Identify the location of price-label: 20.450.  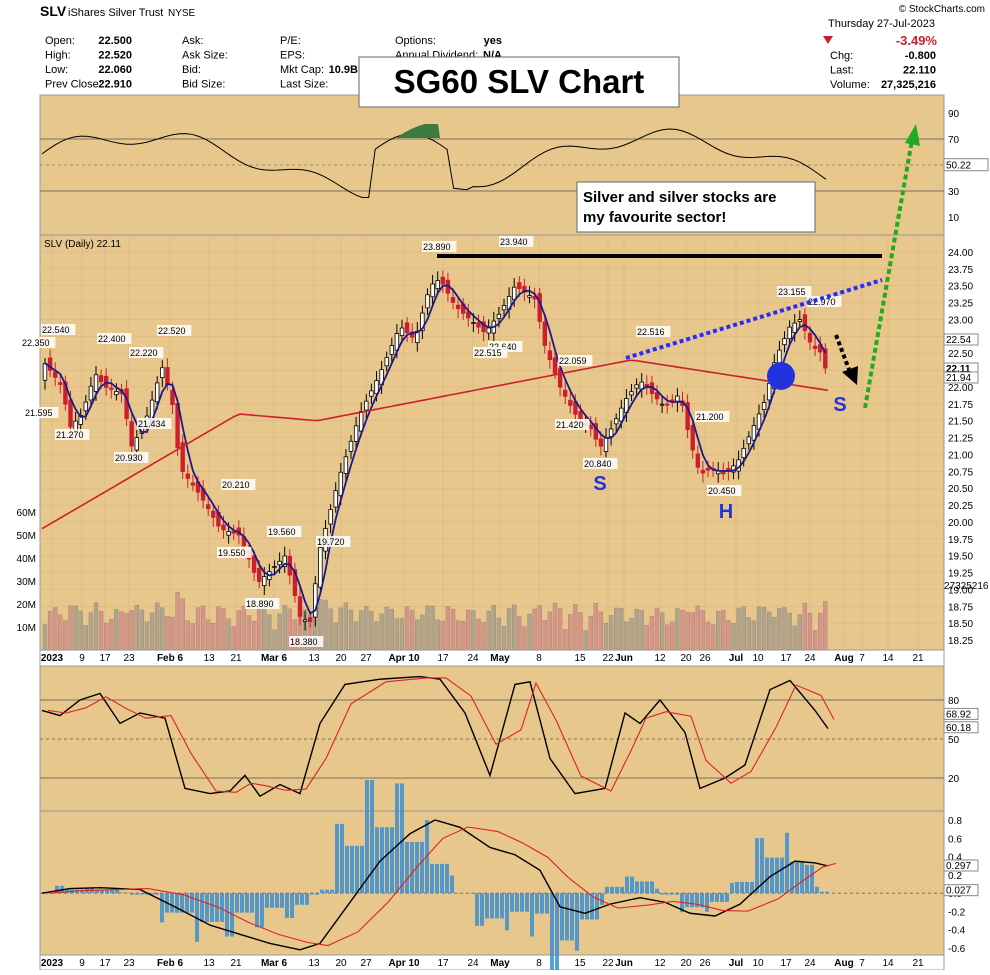
(722, 491).